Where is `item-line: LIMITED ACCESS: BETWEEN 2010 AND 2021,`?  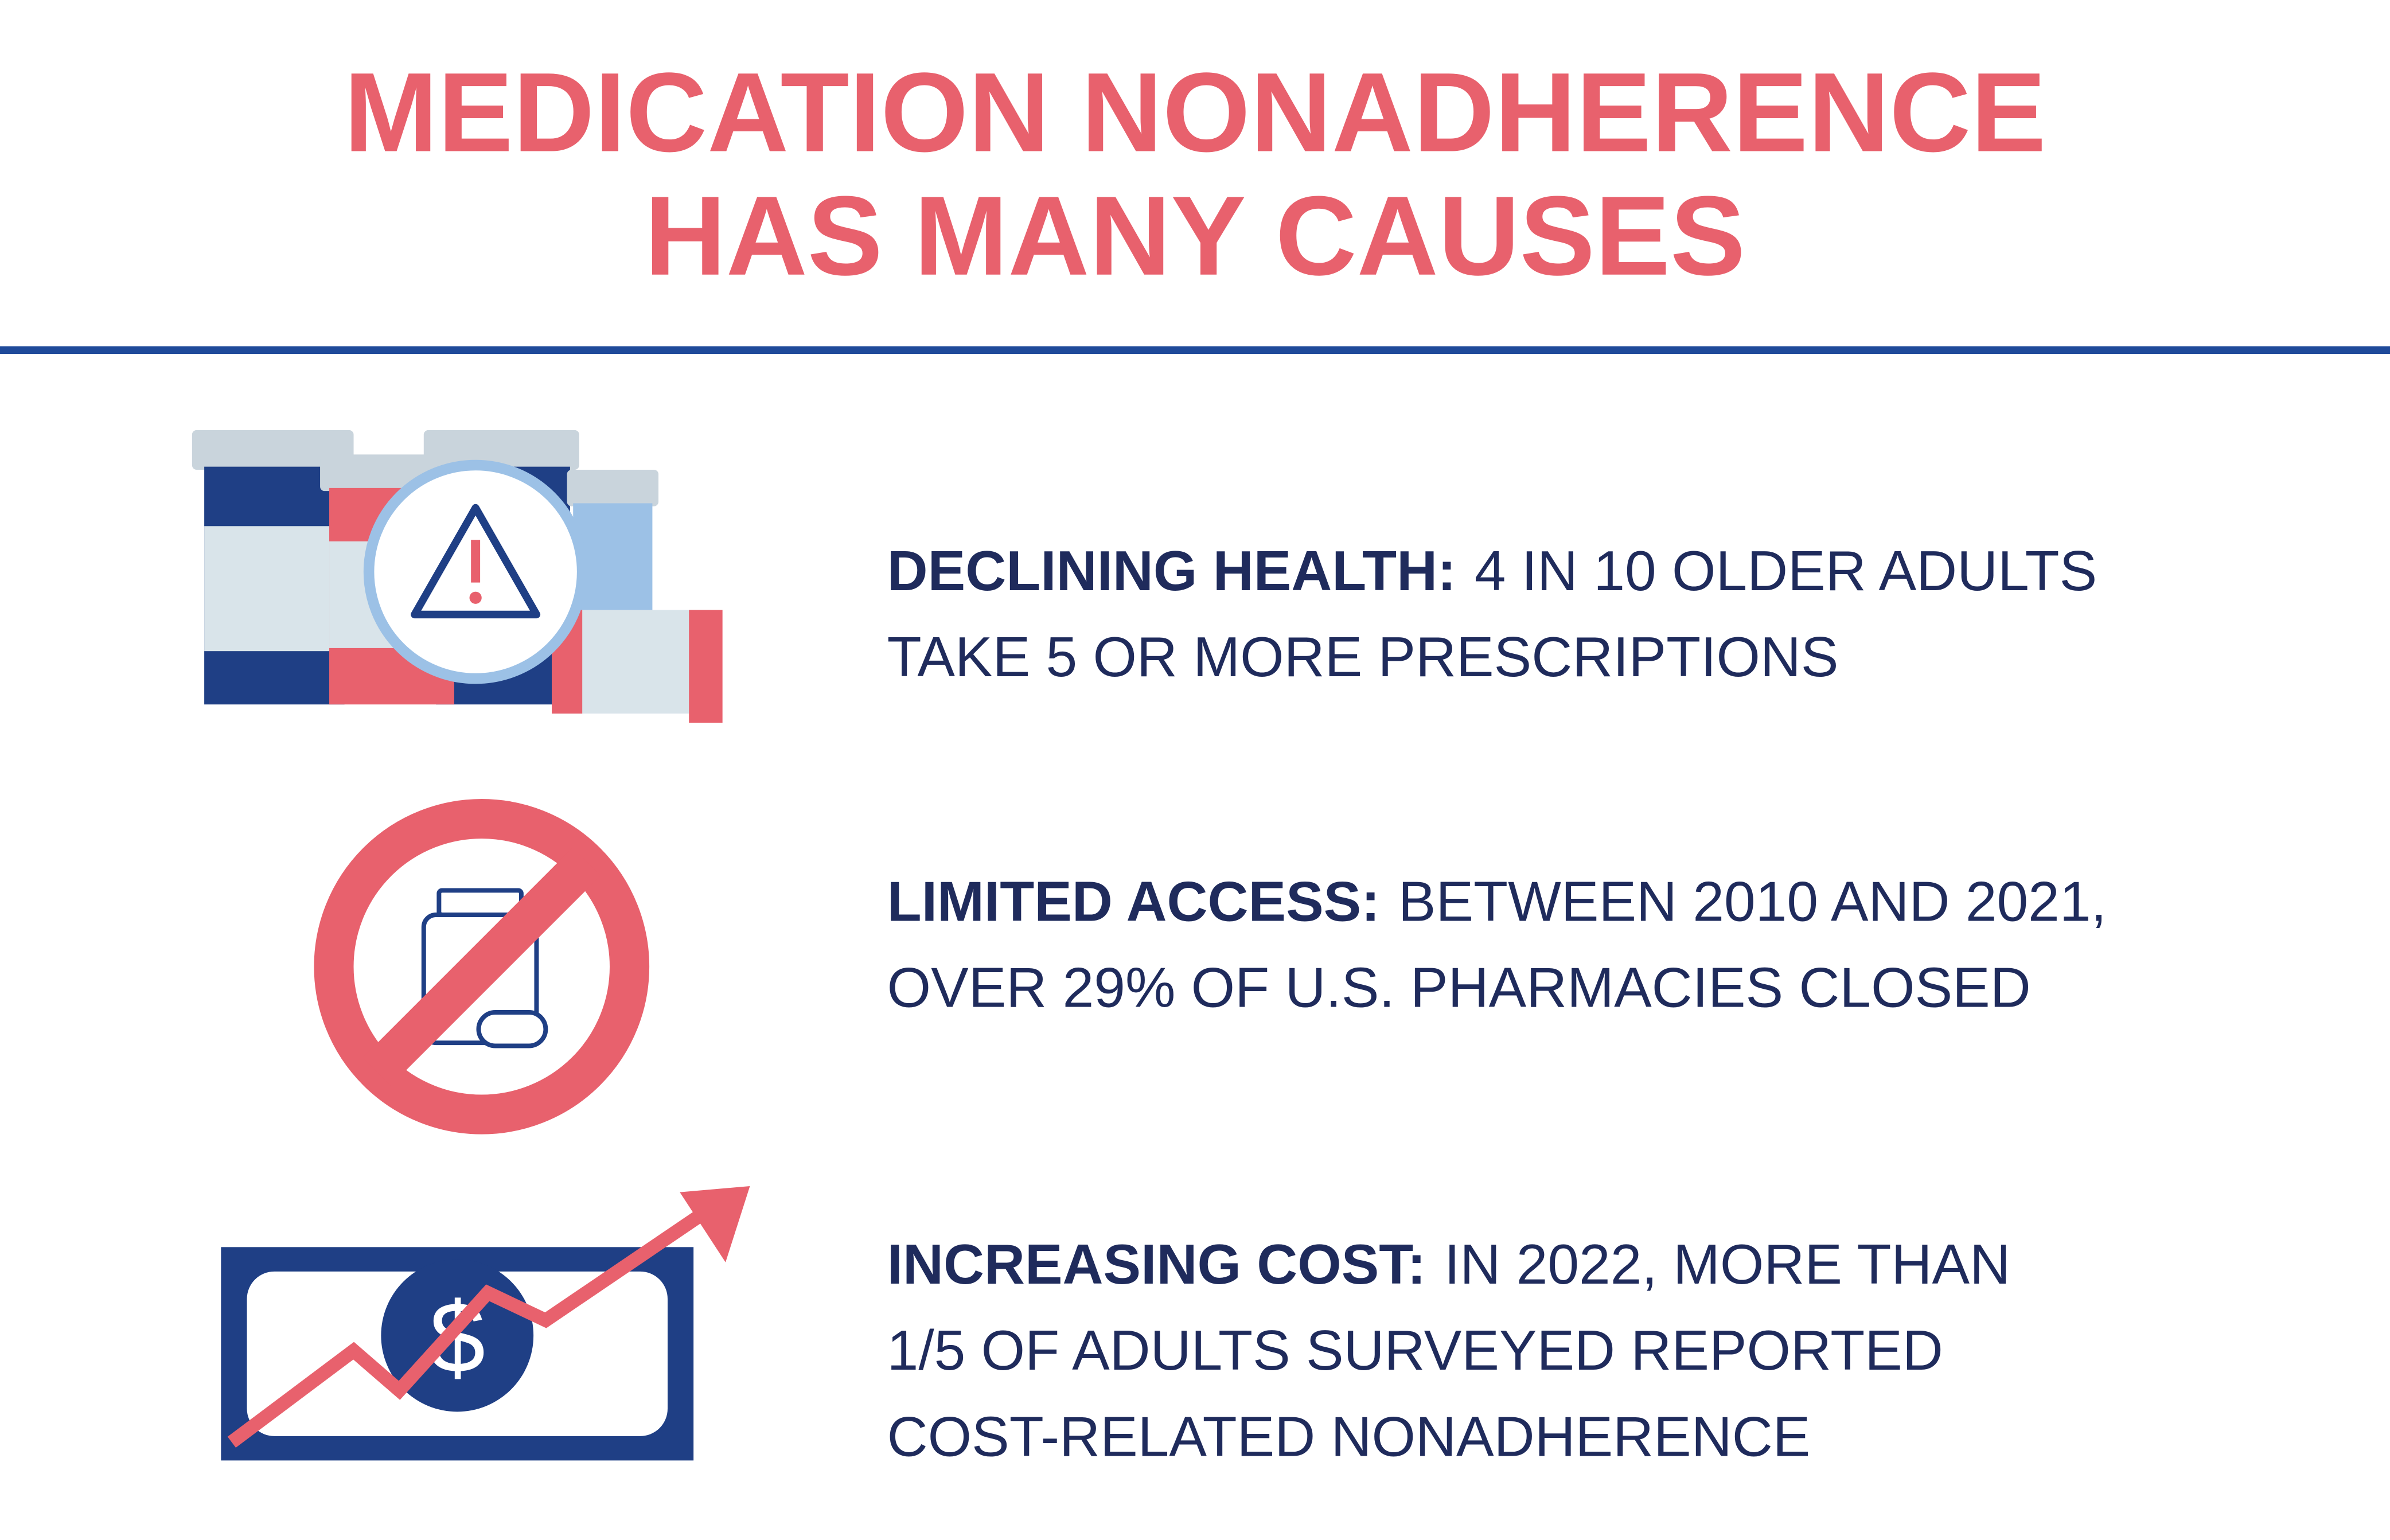
item-line: LIMITED ACCESS: BETWEEN 2010 AND 2021, is located at coordinates (1497, 901).